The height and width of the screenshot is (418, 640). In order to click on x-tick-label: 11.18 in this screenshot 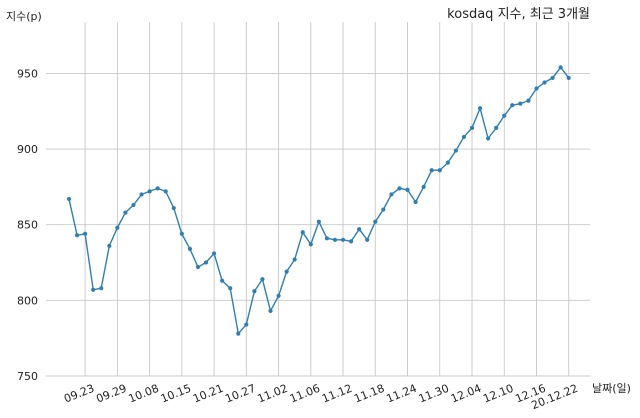, I will do `click(369, 394)`.